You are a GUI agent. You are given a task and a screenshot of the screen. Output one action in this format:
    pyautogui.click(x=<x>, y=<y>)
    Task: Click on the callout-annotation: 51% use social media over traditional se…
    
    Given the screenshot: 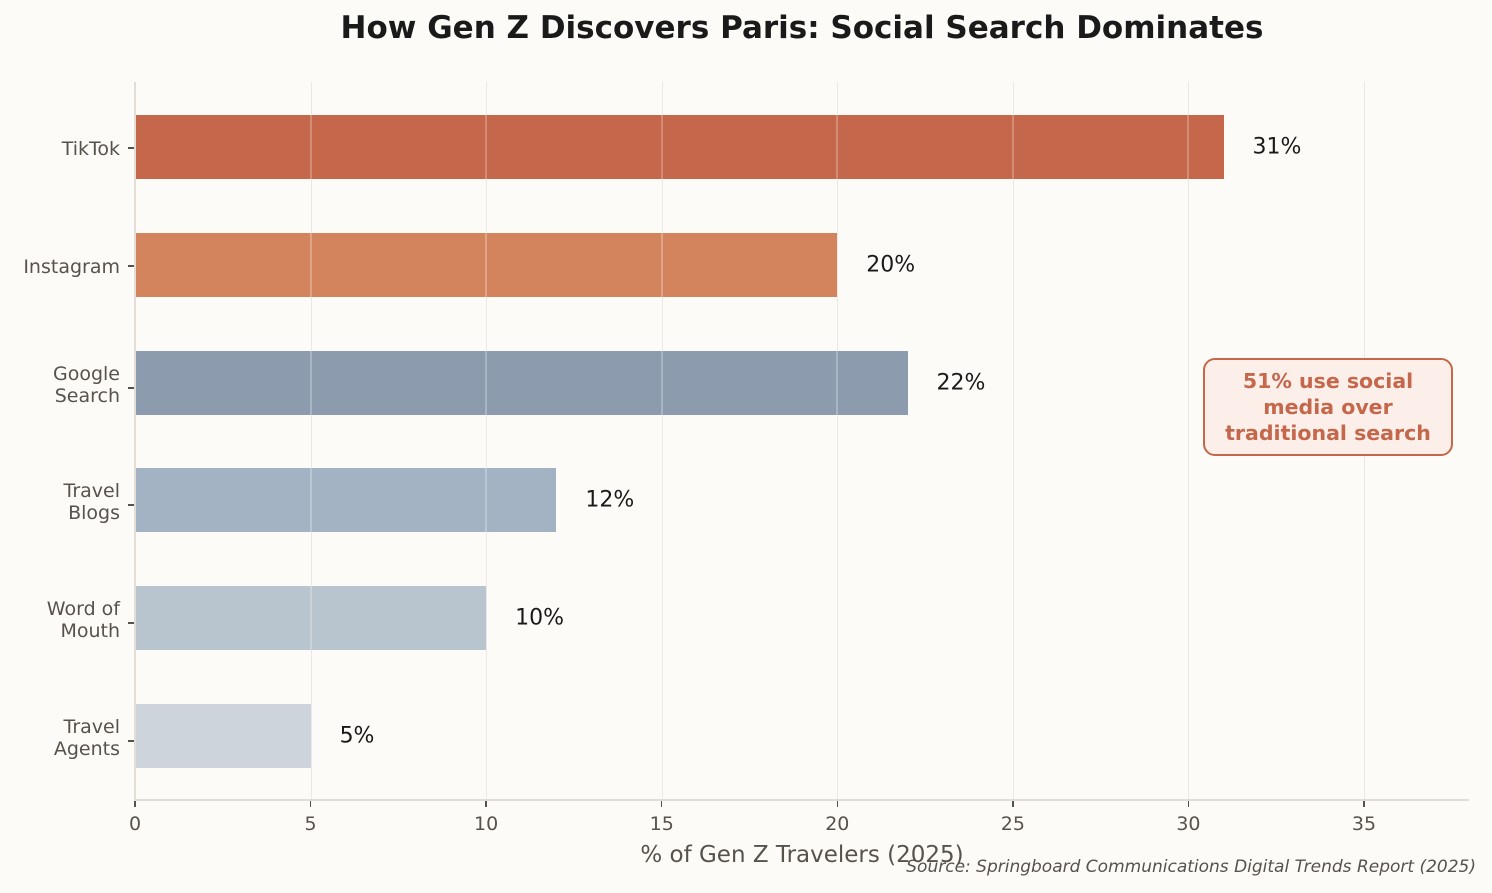 What is the action you would take?
    pyautogui.click(x=1328, y=407)
    